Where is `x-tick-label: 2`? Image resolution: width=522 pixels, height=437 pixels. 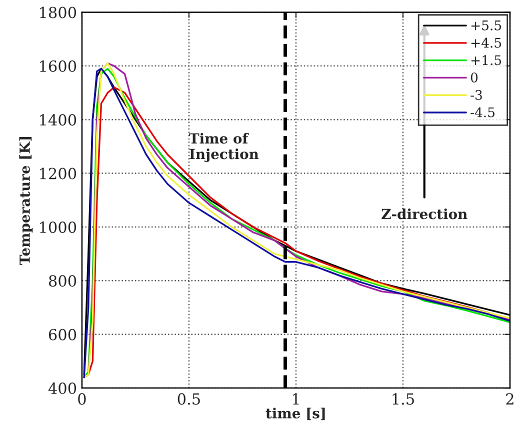
x-tick-label: 2 is located at coordinates (510, 399).